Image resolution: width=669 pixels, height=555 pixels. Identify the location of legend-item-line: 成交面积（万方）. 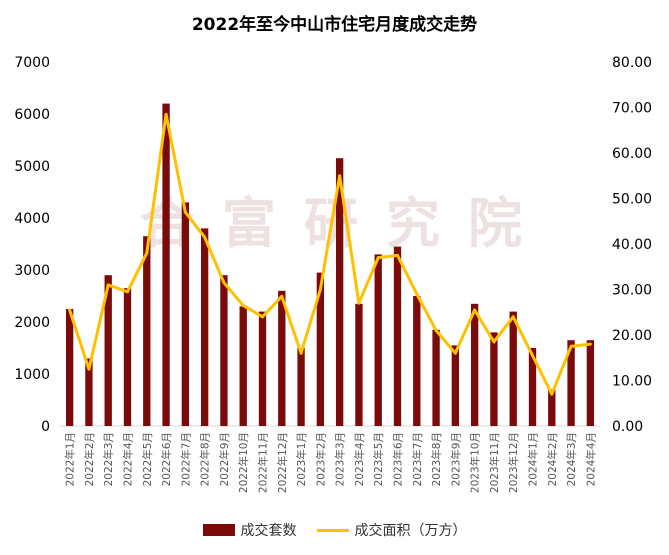
(391, 530).